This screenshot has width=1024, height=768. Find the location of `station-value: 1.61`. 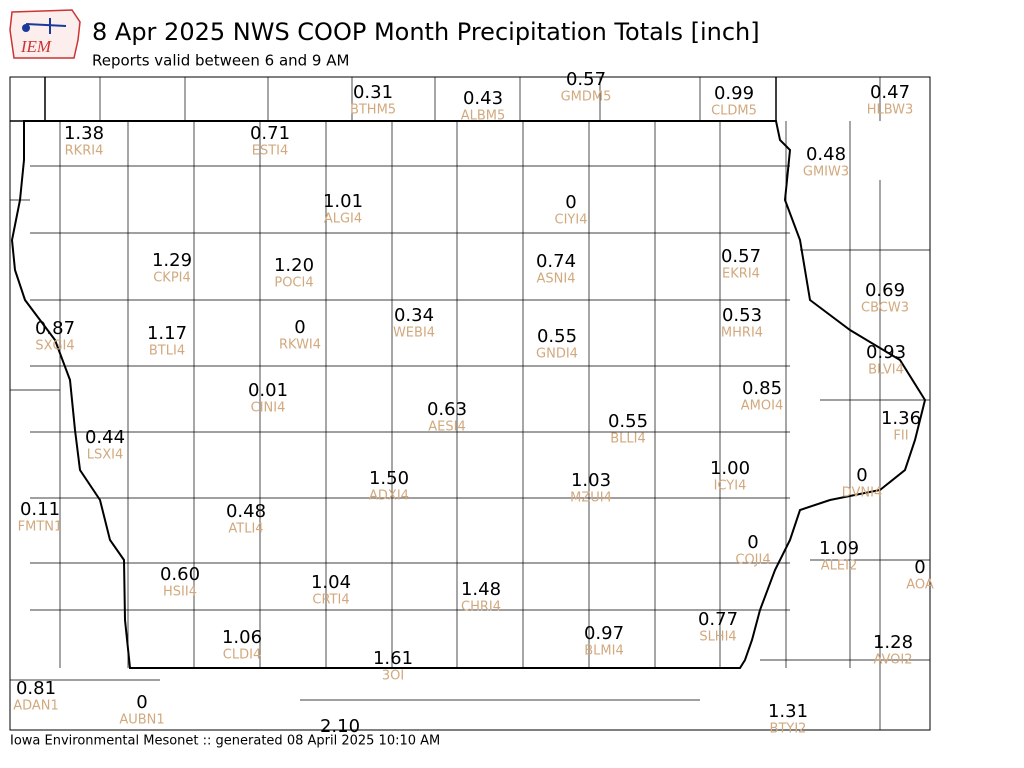

station-value: 1.61 is located at coordinates (393, 658).